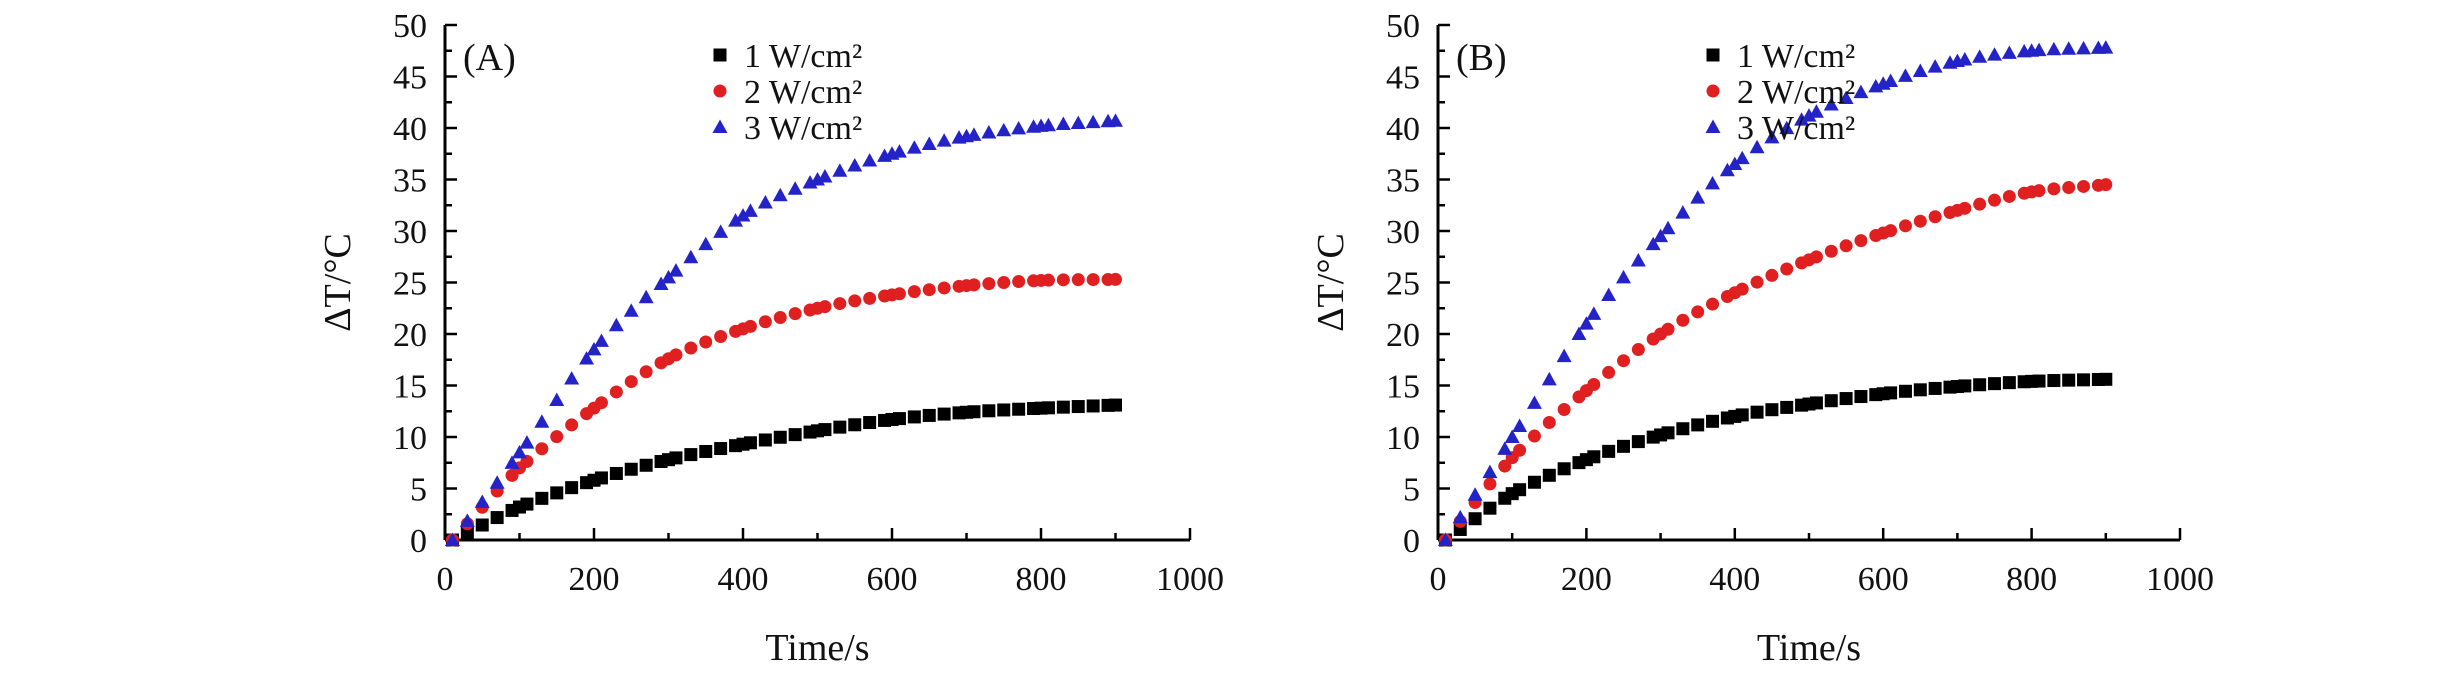  I want to click on x-tick-label: 400, so click(743, 579).